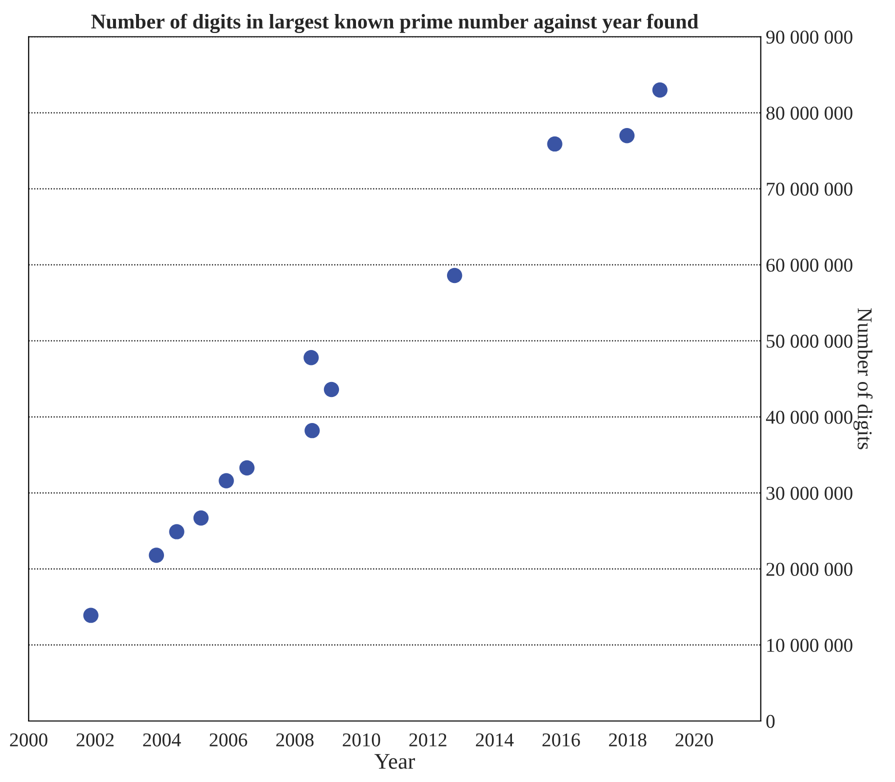 The height and width of the screenshot is (782, 895). Describe the element at coordinates (394, 24) in the screenshot. I see `chart-title: Number of digits in largest known prime number against year found` at that location.